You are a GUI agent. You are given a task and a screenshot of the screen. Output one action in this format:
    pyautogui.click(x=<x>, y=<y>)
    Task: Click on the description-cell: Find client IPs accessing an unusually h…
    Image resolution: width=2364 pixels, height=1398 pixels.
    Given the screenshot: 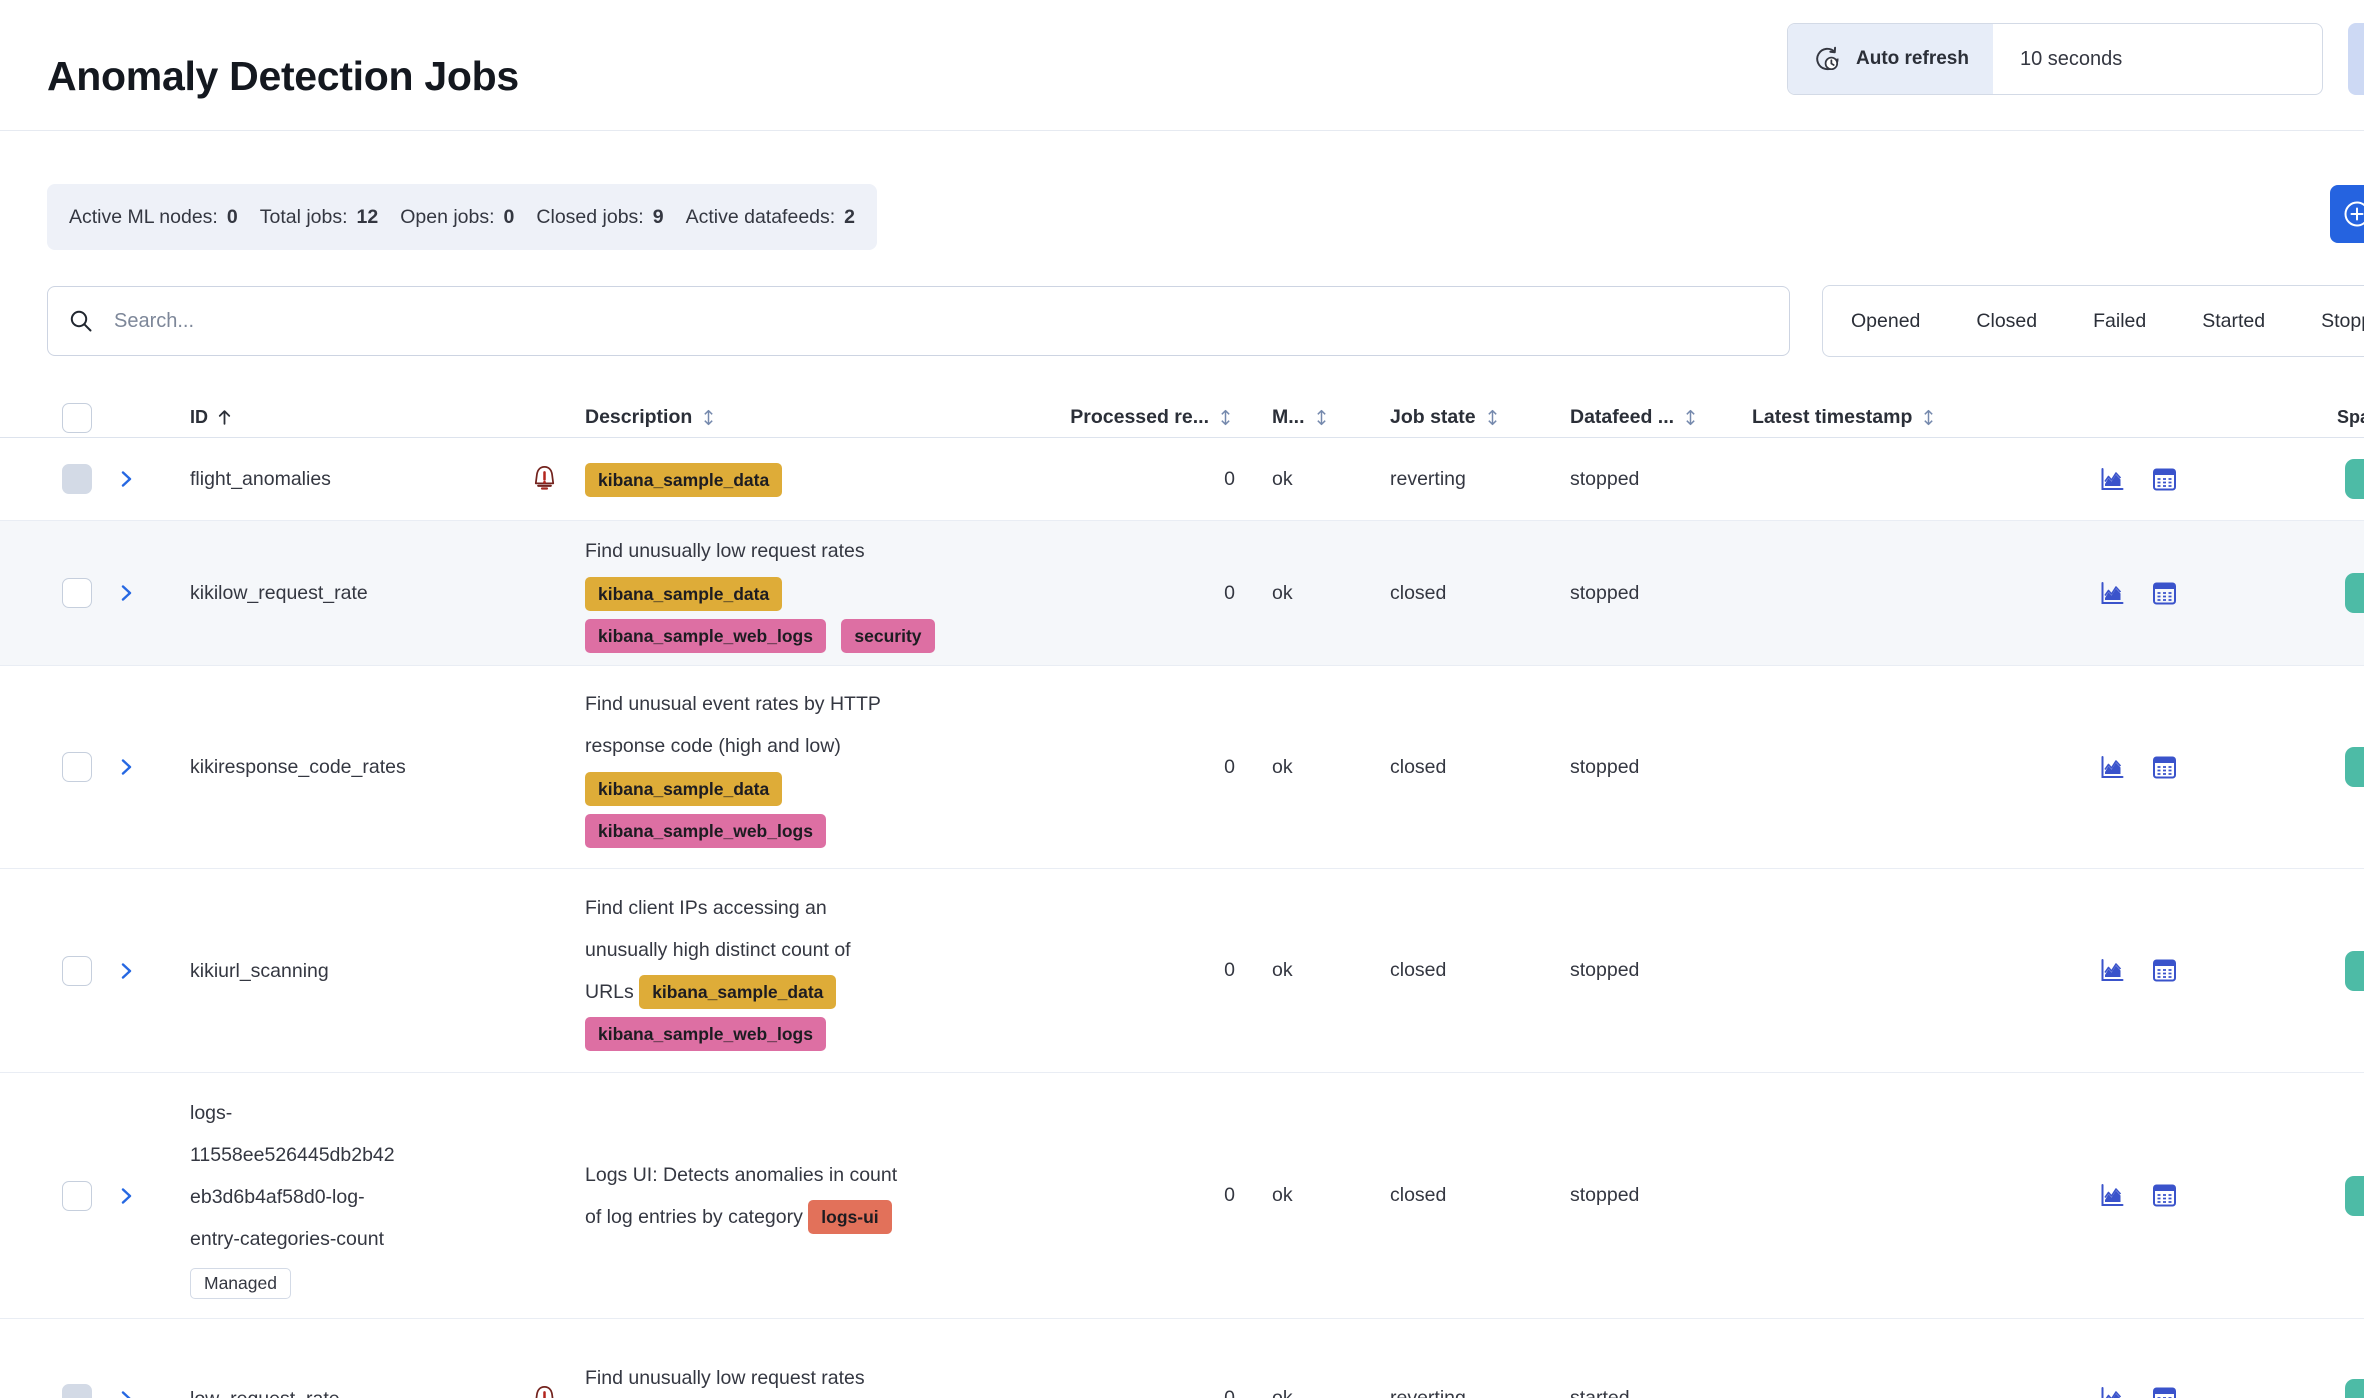 What is the action you would take?
    pyautogui.click(x=777, y=971)
    